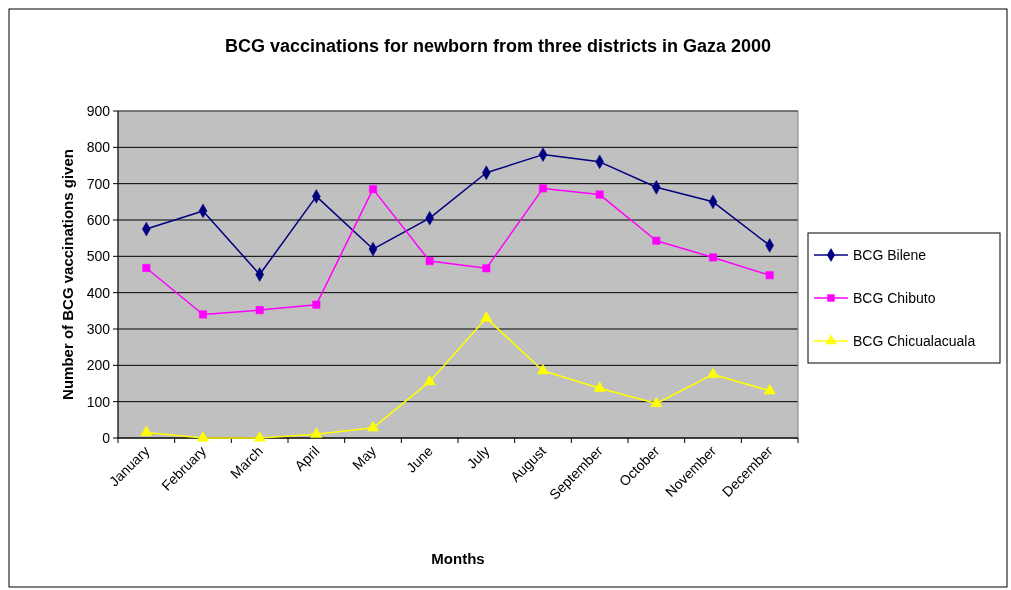 This screenshot has width=1011, height=590. Describe the element at coordinates (478, 457) in the screenshot. I see `x-tick-label: July` at that location.